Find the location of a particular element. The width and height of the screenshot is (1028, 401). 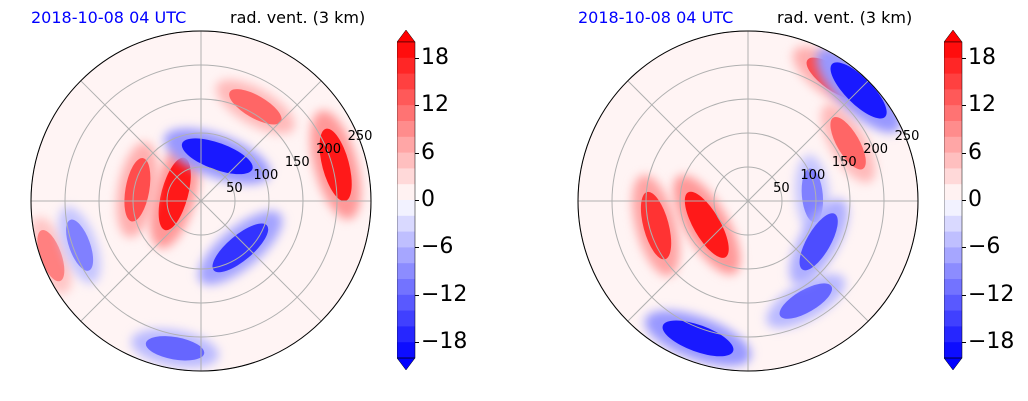

ring-label: 200 is located at coordinates (875, 149).